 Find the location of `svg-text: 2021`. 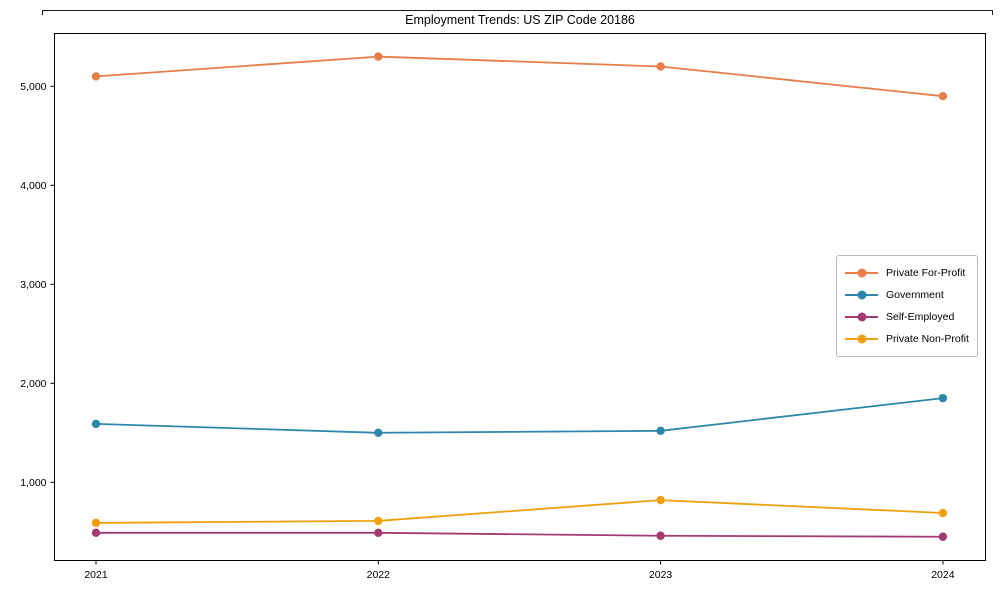

svg-text: 2021 is located at coordinates (96, 575).